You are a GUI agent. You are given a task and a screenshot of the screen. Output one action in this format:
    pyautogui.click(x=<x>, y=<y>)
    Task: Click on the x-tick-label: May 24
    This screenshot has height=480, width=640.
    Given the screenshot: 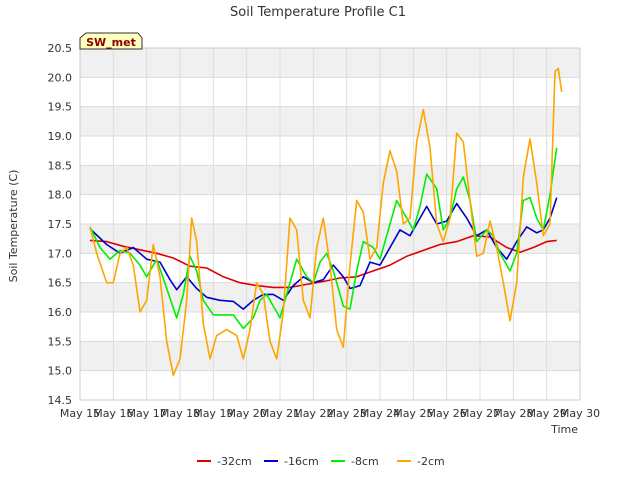 What is the action you would take?
    pyautogui.click(x=380, y=413)
    